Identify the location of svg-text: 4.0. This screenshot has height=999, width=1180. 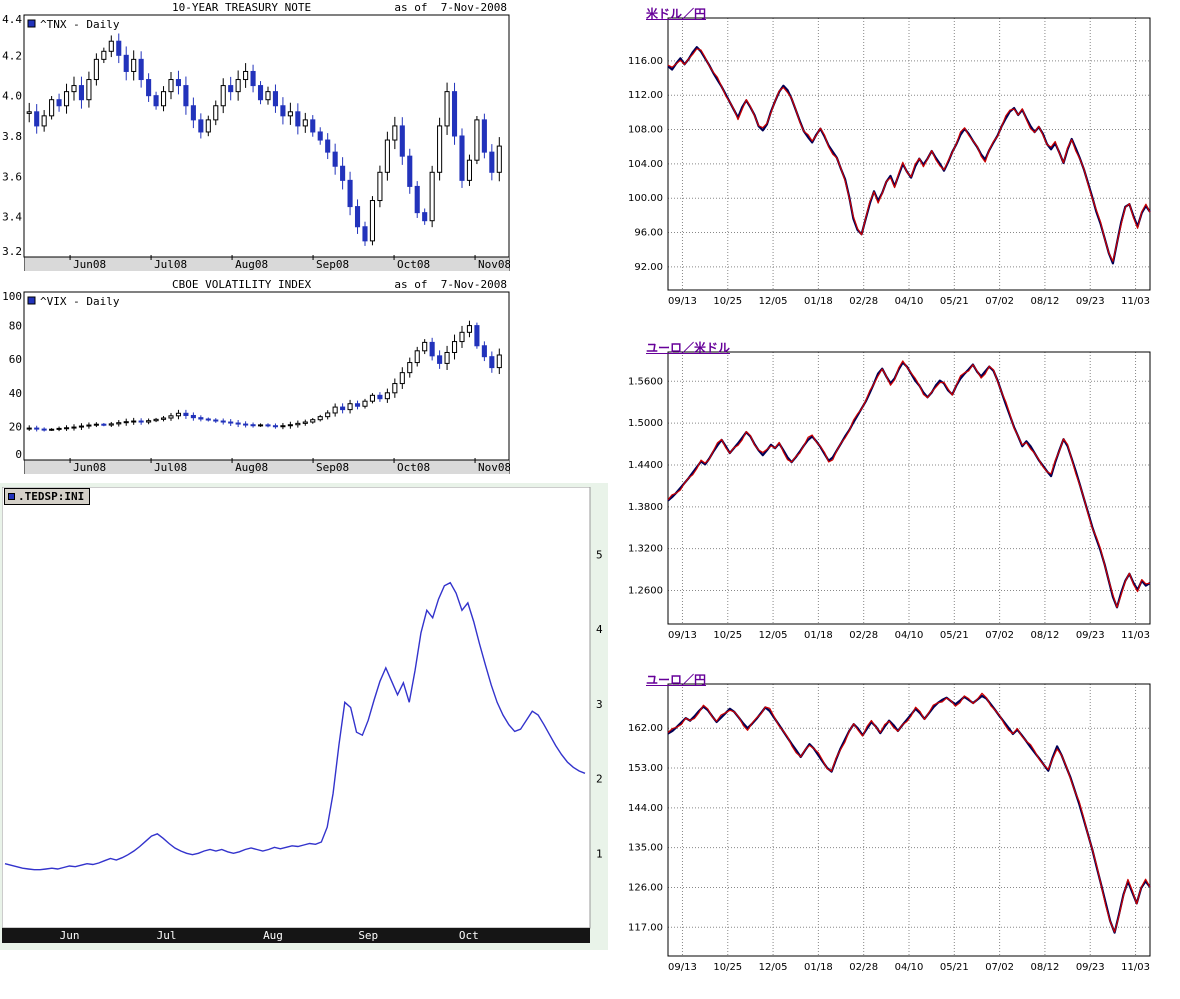
(12, 96).